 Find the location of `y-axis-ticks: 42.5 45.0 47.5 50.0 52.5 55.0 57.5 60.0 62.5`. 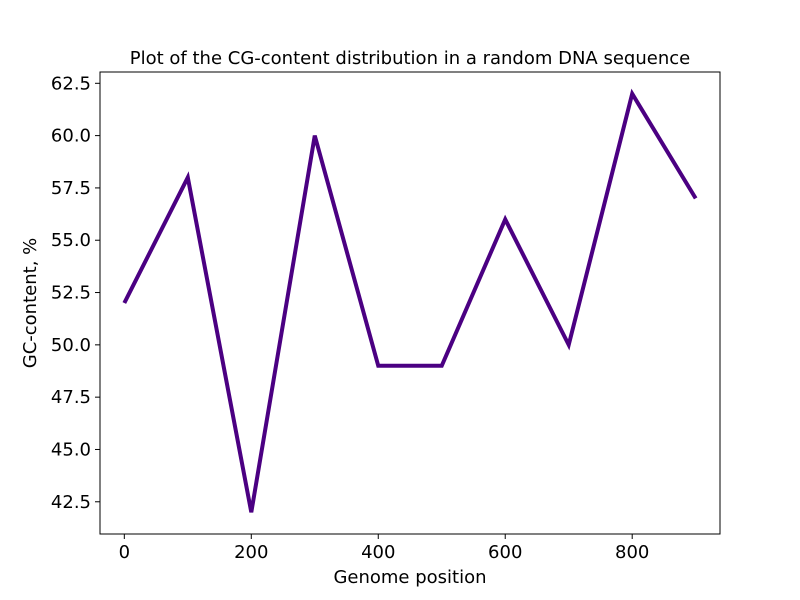

y-axis-ticks: 42.5 45.0 47.5 50.0 52.5 55.0 57.5 60.0 62.5 is located at coordinates (75, 293).